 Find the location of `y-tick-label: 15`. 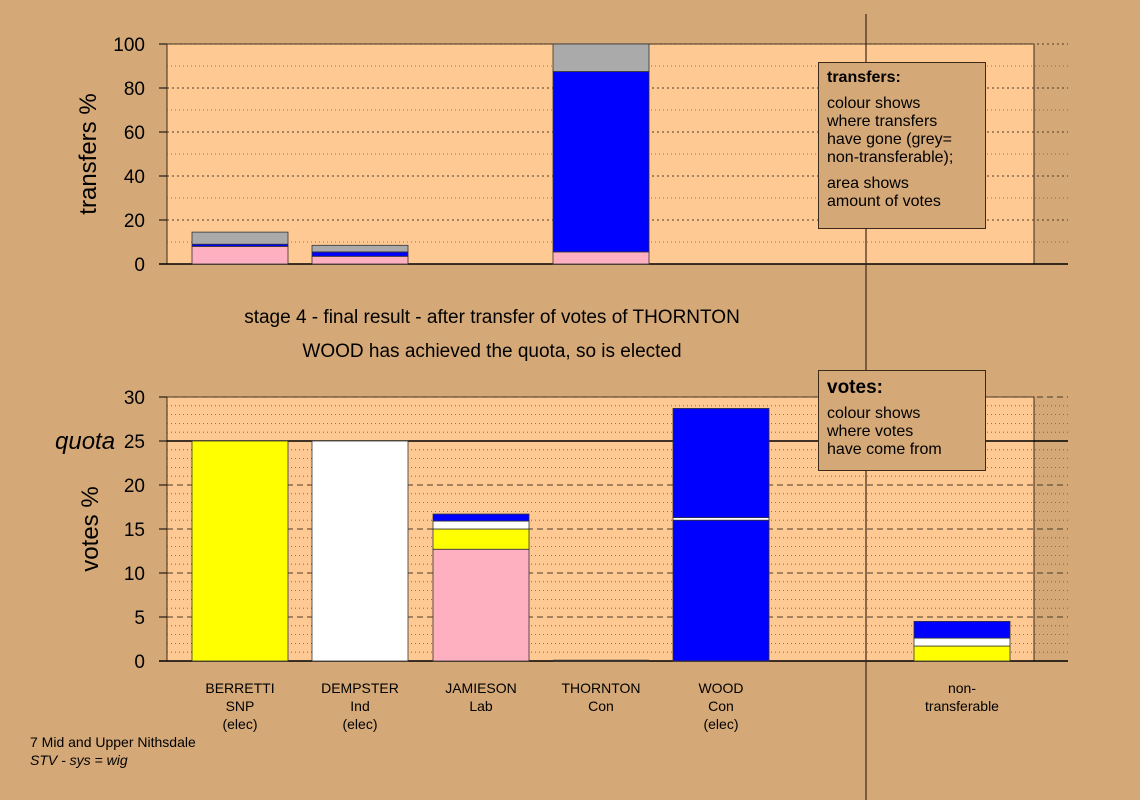

y-tick-label: 15 is located at coordinates (134, 530).